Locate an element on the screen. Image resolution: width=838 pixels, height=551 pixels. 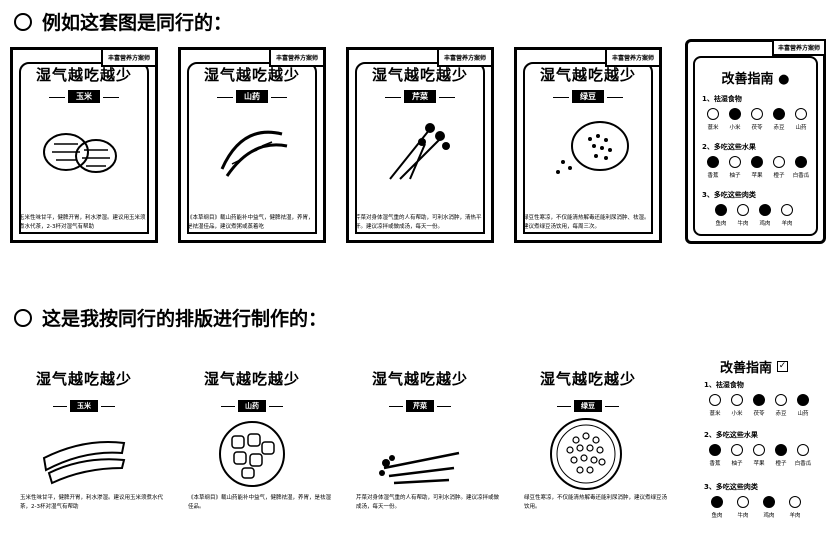
food-label: 茯苓 is located at coordinates (759, 414).